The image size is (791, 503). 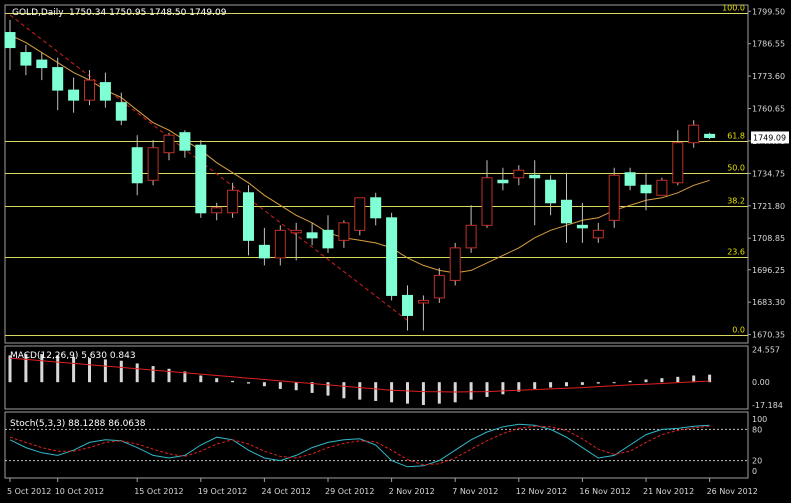 What do you see at coordinates (757, 461) in the screenshot?
I see `stoch-tick-label: 20` at bounding box center [757, 461].